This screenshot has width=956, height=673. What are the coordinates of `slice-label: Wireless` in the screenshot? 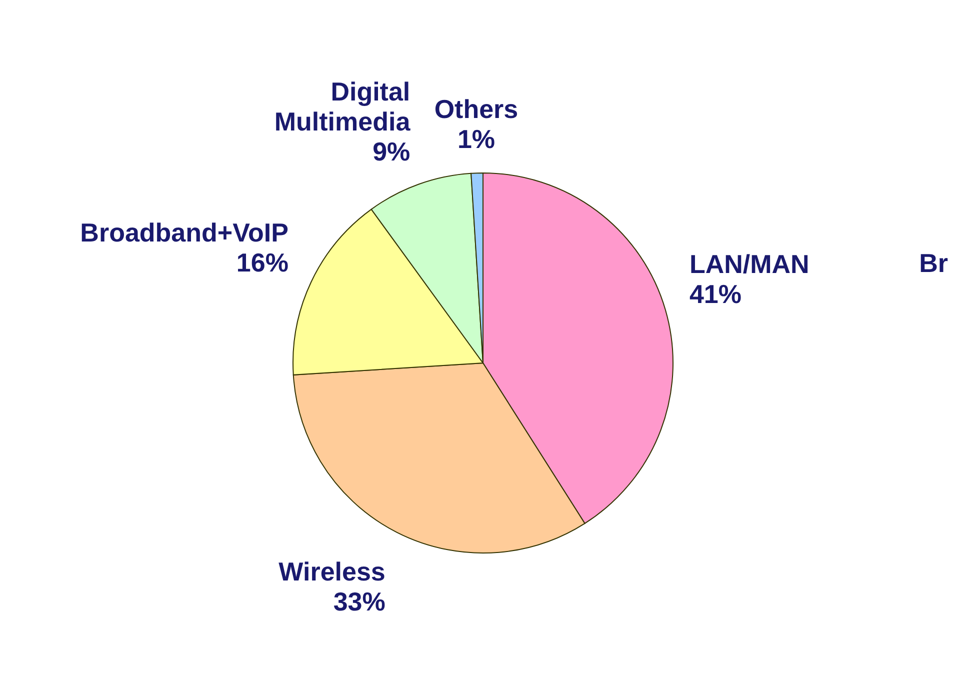 It's located at (332, 571).